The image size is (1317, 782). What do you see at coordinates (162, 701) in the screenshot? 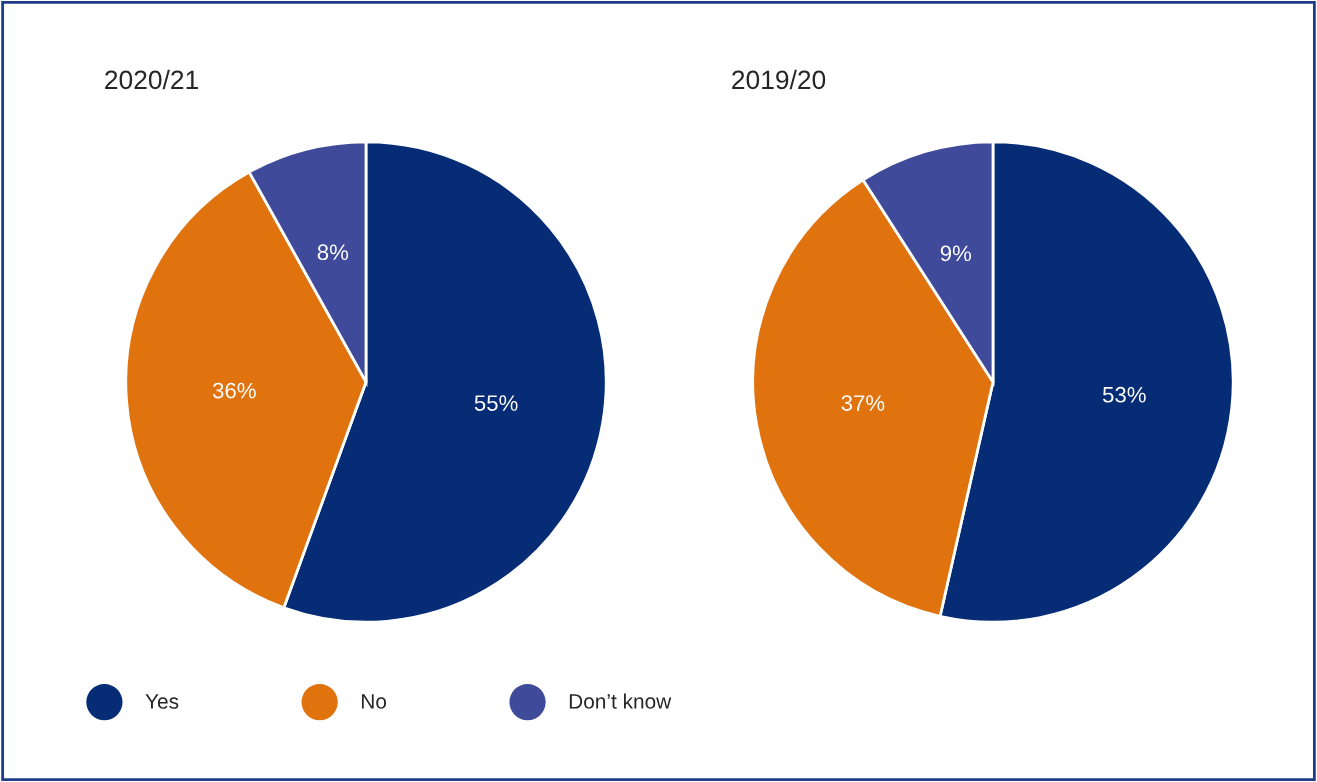
I see `legend-label: Yes` at bounding box center [162, 701].